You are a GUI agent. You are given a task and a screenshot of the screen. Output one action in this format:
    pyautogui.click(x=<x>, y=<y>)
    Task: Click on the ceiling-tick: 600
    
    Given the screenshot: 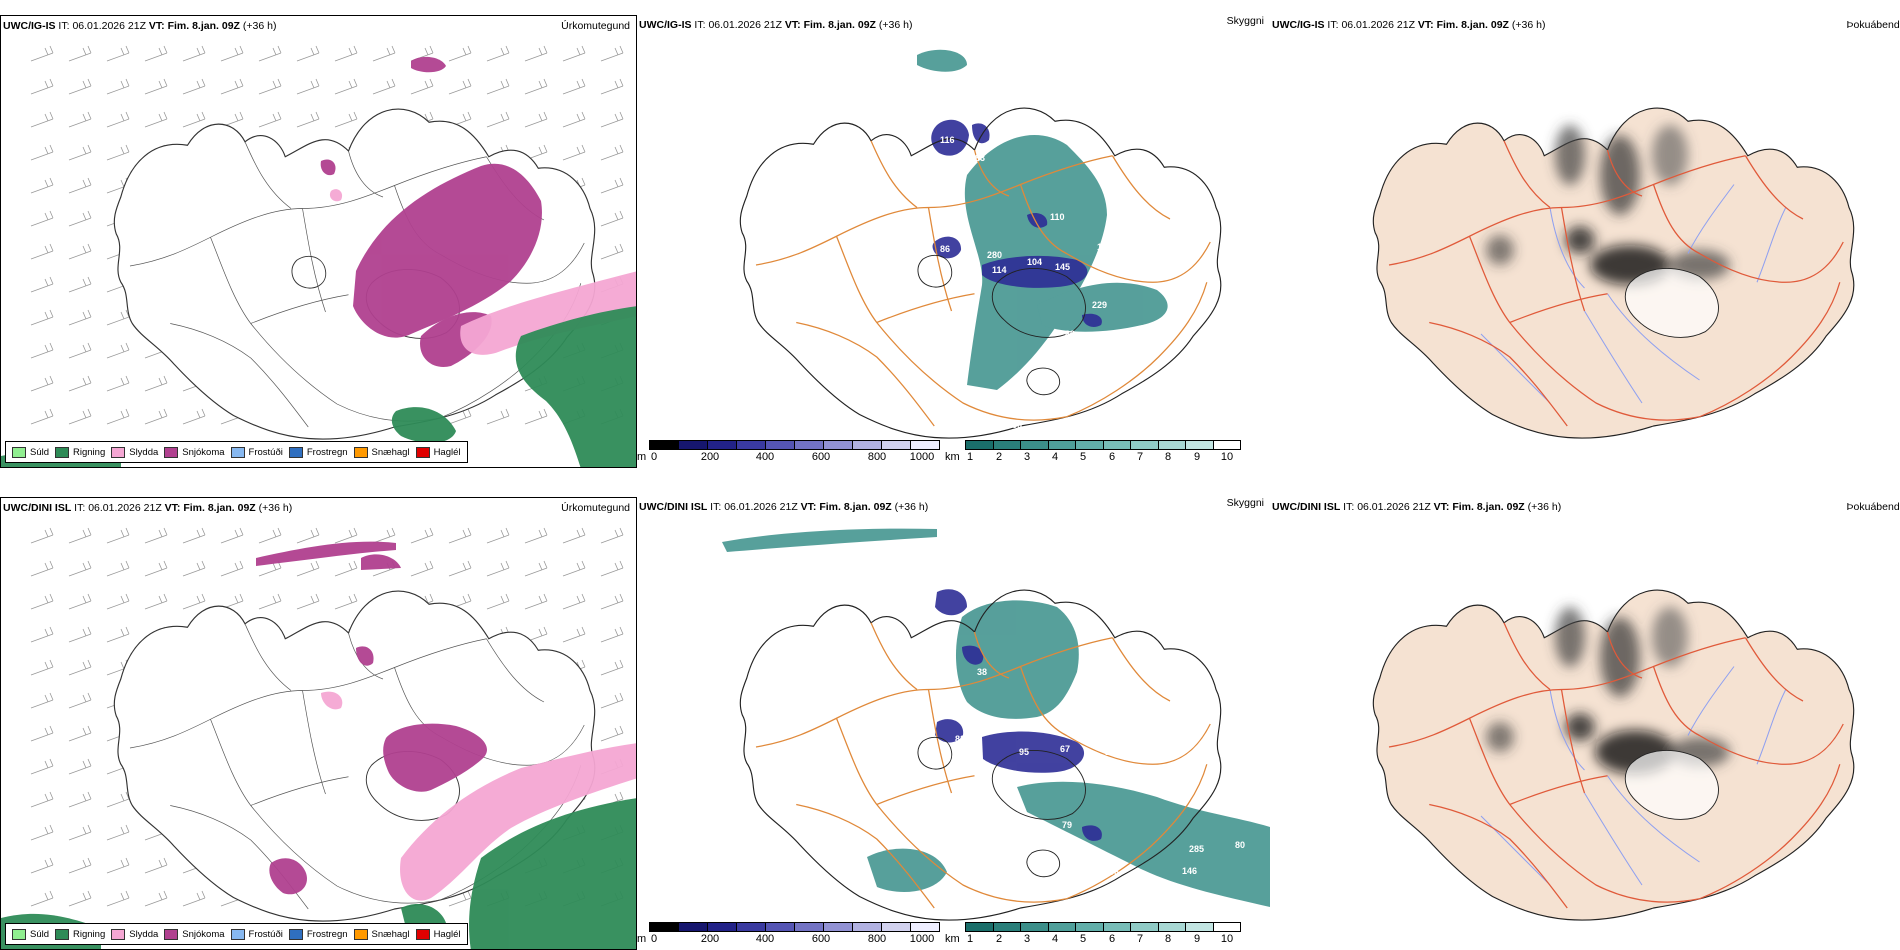 What is the action you would take?
    pyautogui.click(x=821, y=457)
    